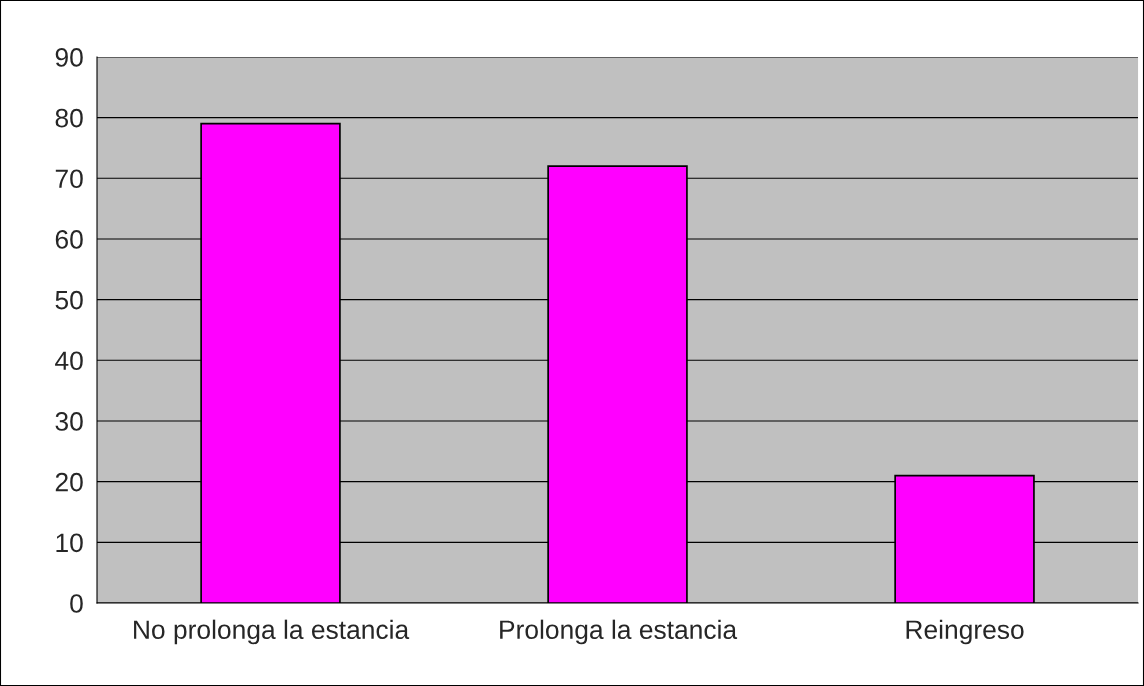 This screenshot has height=686, width=1144. Describe the element at coordinates (69, 300) in the screenshot. I see `y-tick-label: 50` at that location.